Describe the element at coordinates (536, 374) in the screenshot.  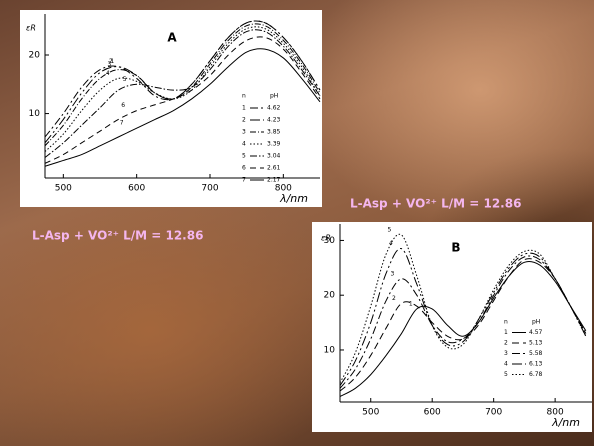
I see `legend-ph: 6.78` at that location.